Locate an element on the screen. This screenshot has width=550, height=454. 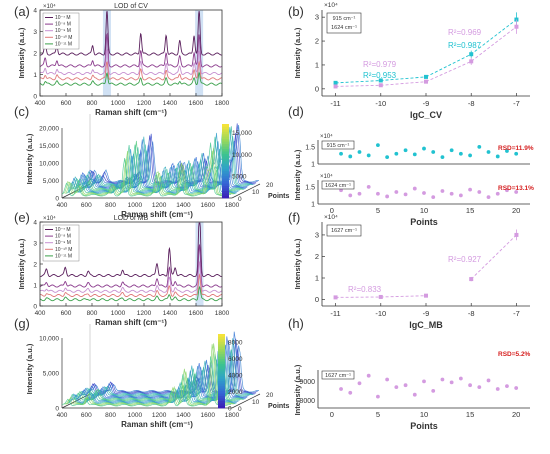
x-tick-label: 1800 is located at coordinates (222, 103).